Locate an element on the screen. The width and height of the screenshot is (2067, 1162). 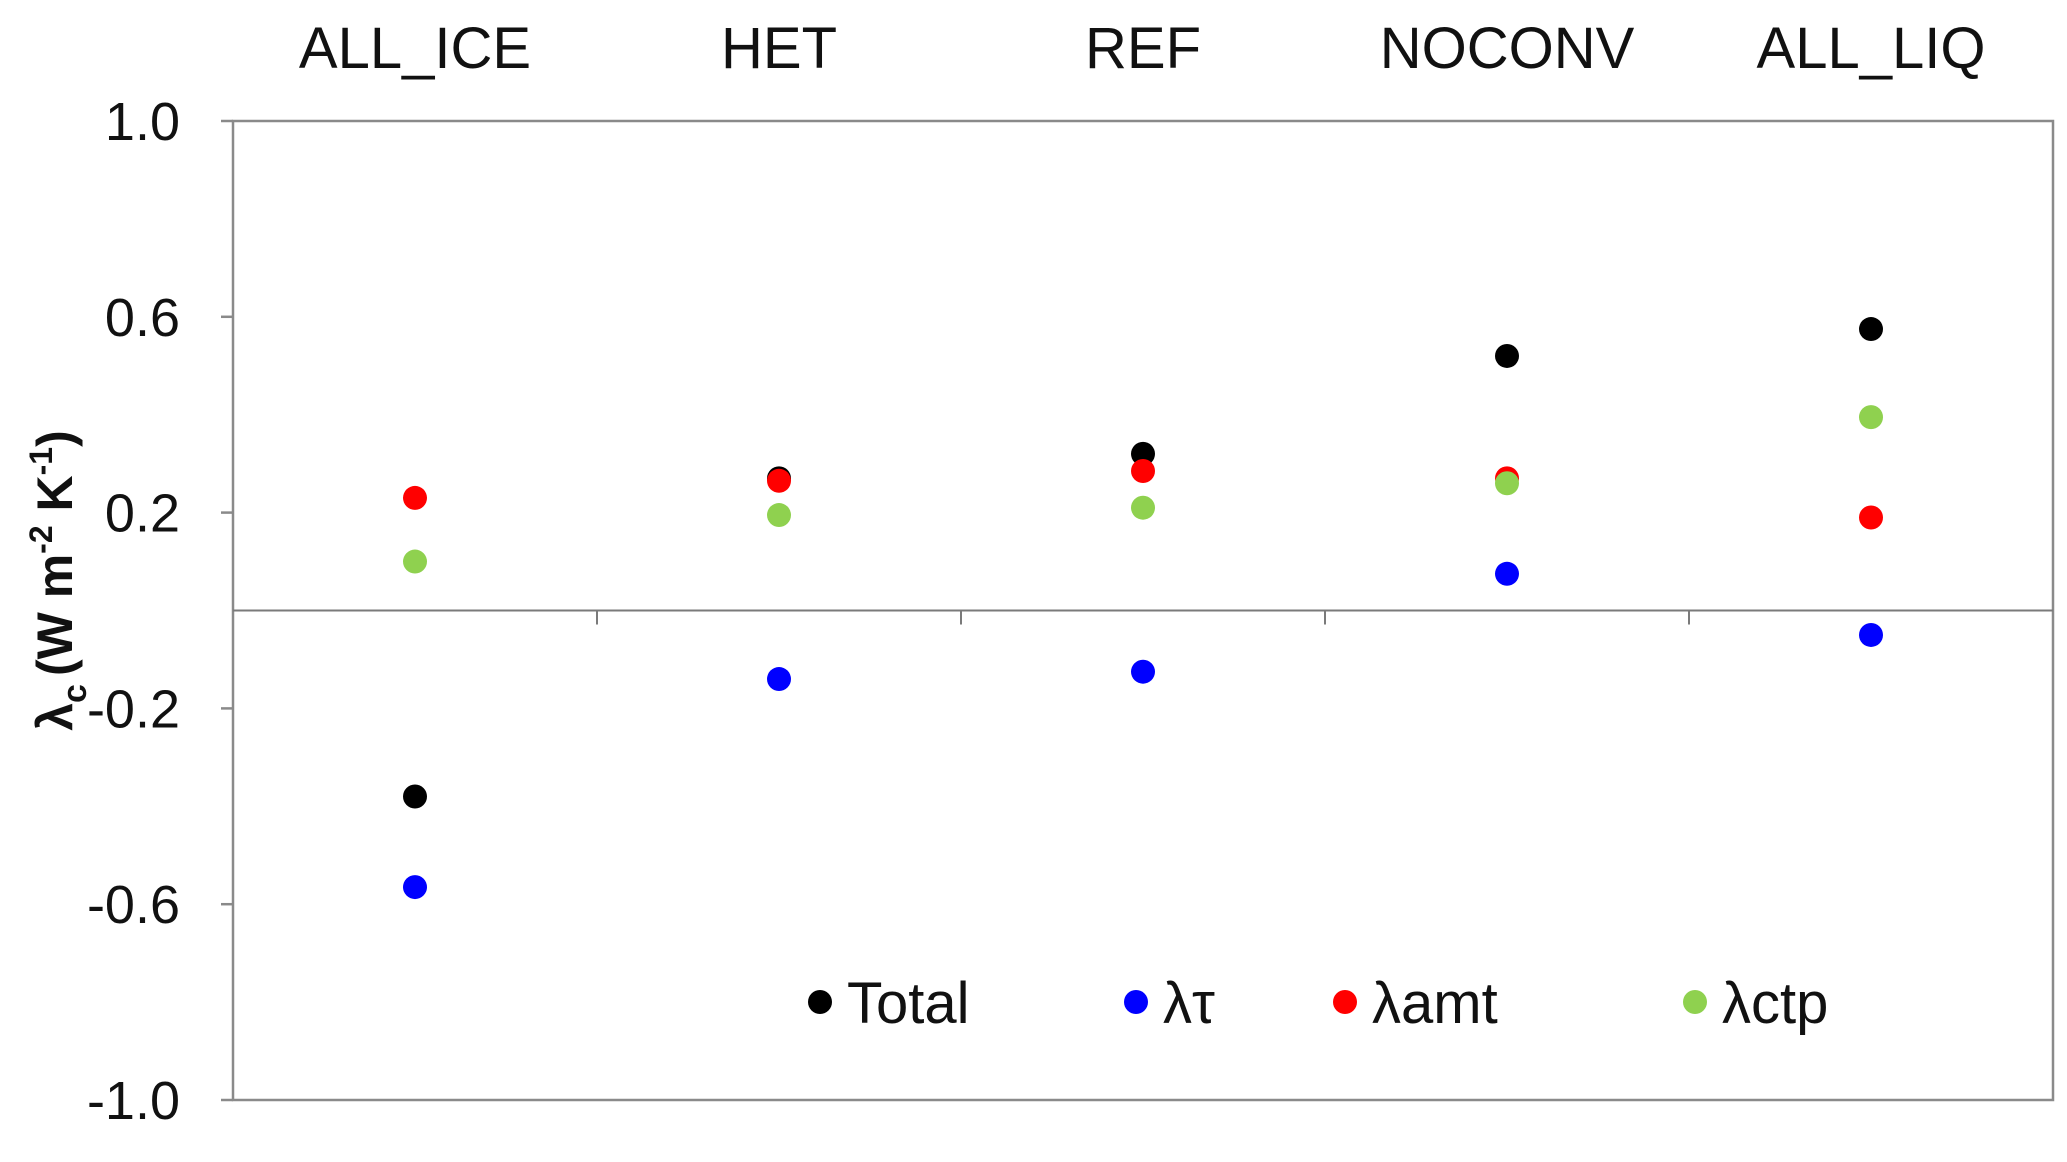
legend: Total λτ λamt λctp is located at coordinates (1318, 1003).